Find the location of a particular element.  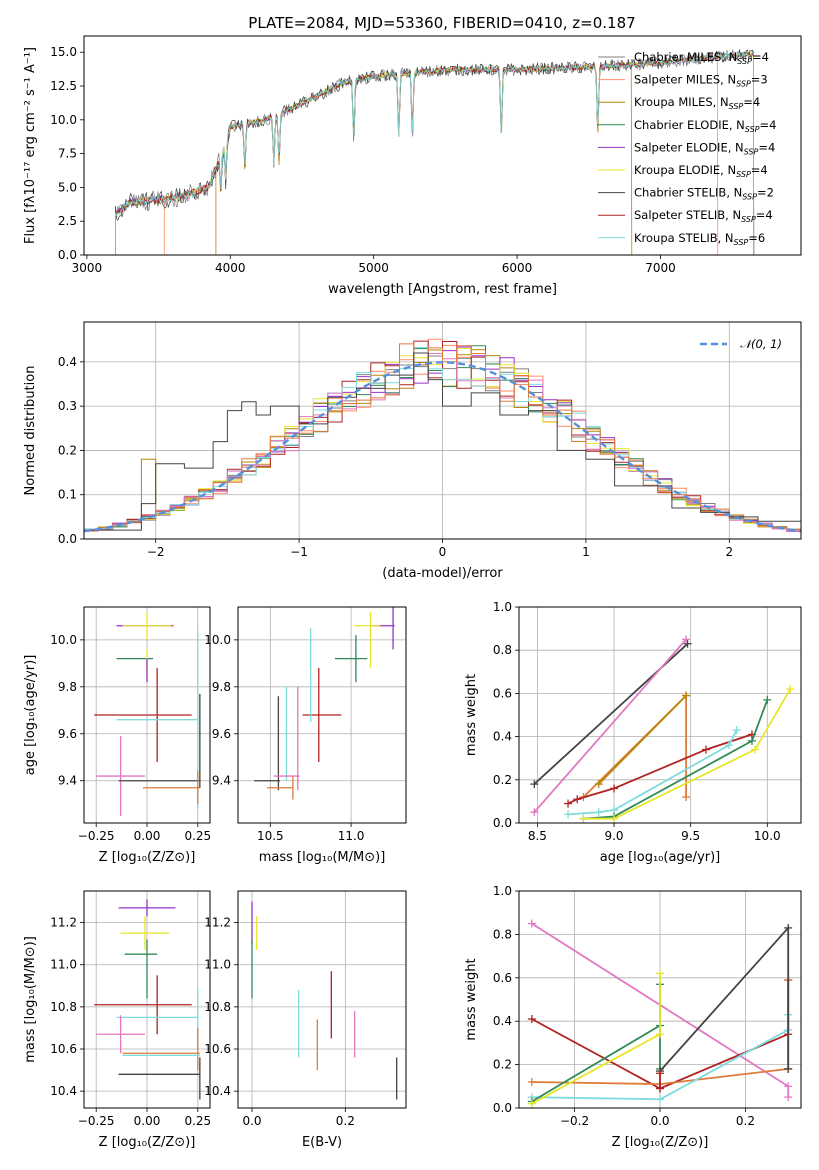

spectrum-line is located at coordinates (435, 153).